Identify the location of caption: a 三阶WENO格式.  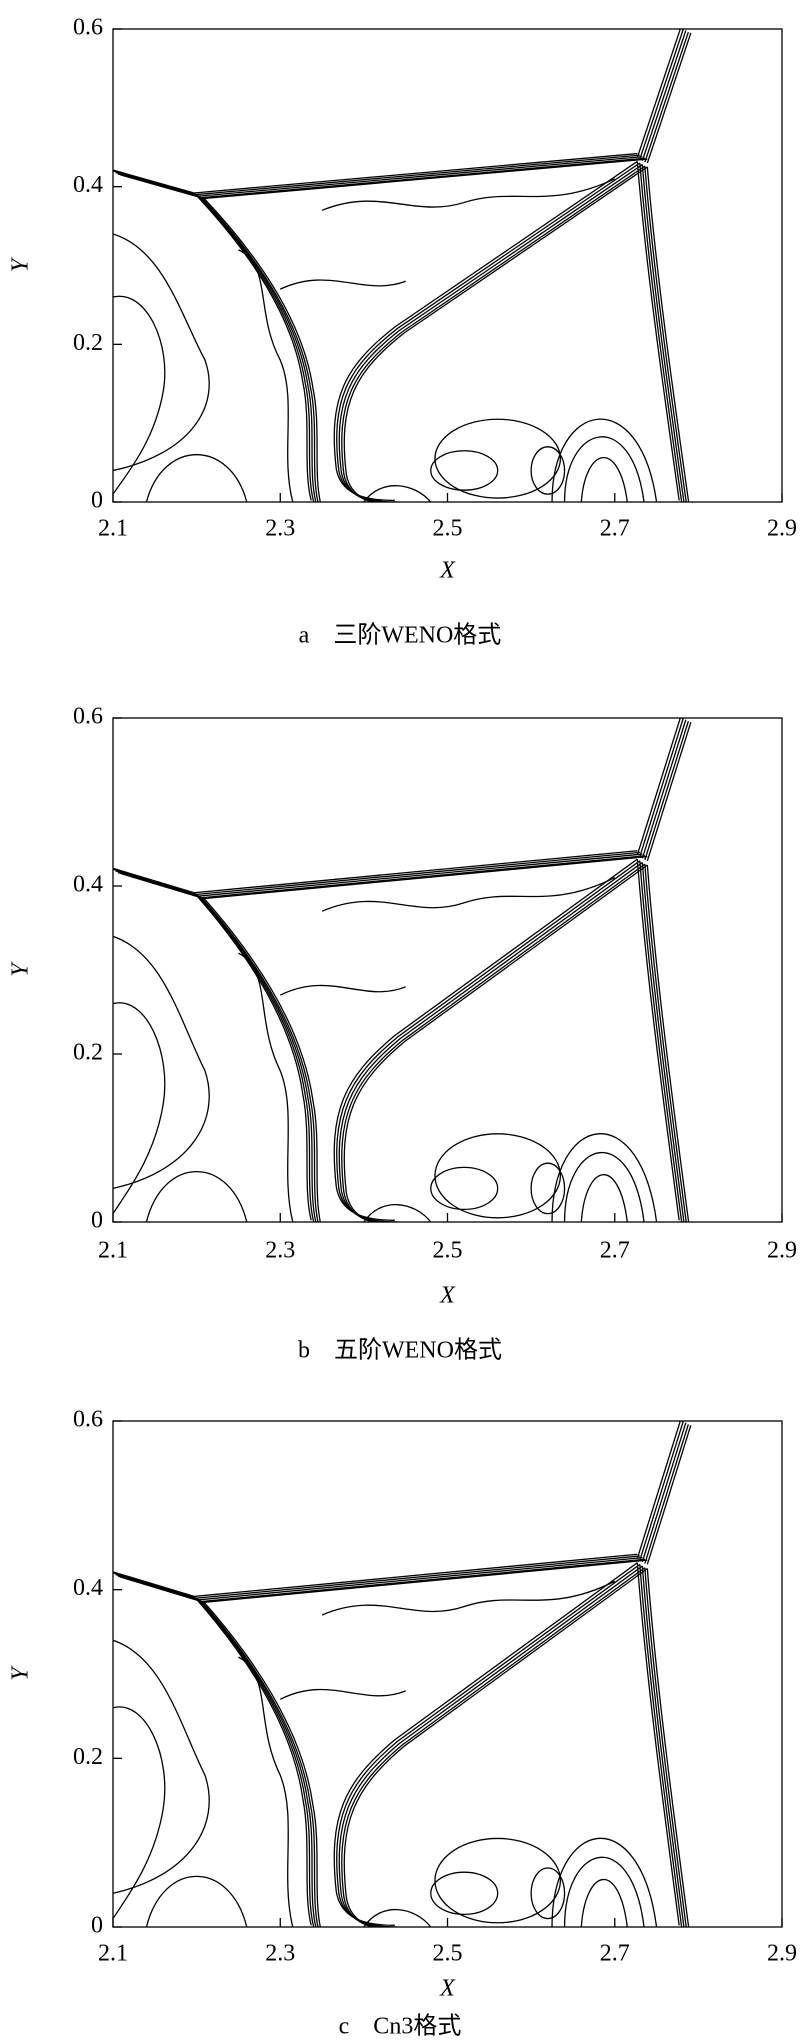
(400, 635).